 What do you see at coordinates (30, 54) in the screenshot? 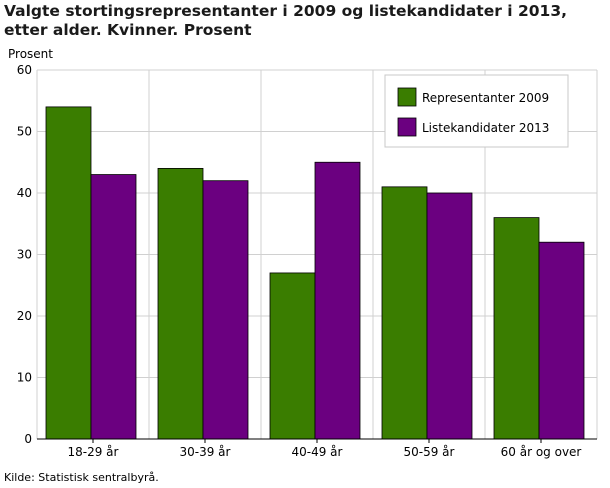
I see `y-axis-label: Prosent` at bounding box center [30, 54].